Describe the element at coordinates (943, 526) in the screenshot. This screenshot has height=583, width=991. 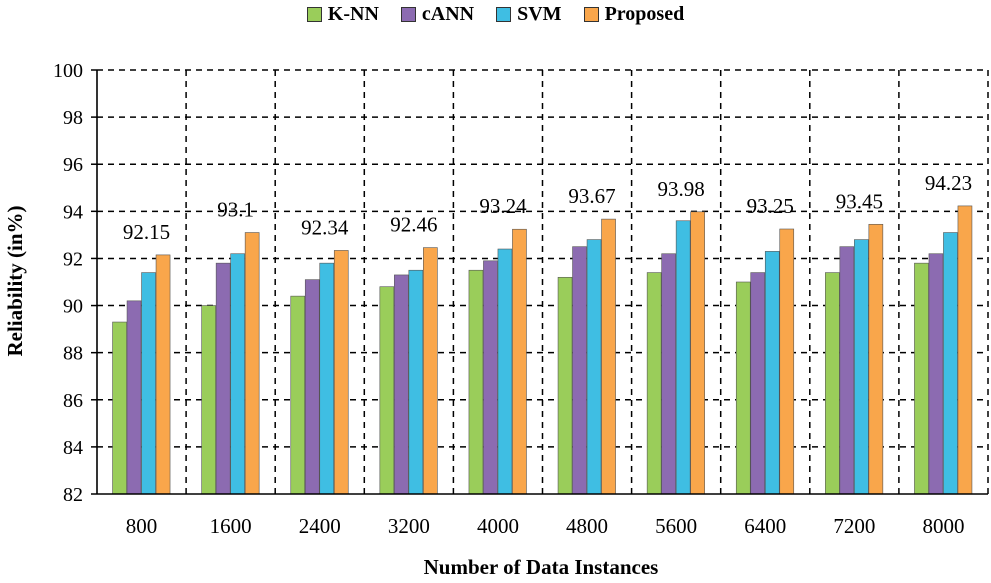
I see `x-tick-label: 8000` at that location.